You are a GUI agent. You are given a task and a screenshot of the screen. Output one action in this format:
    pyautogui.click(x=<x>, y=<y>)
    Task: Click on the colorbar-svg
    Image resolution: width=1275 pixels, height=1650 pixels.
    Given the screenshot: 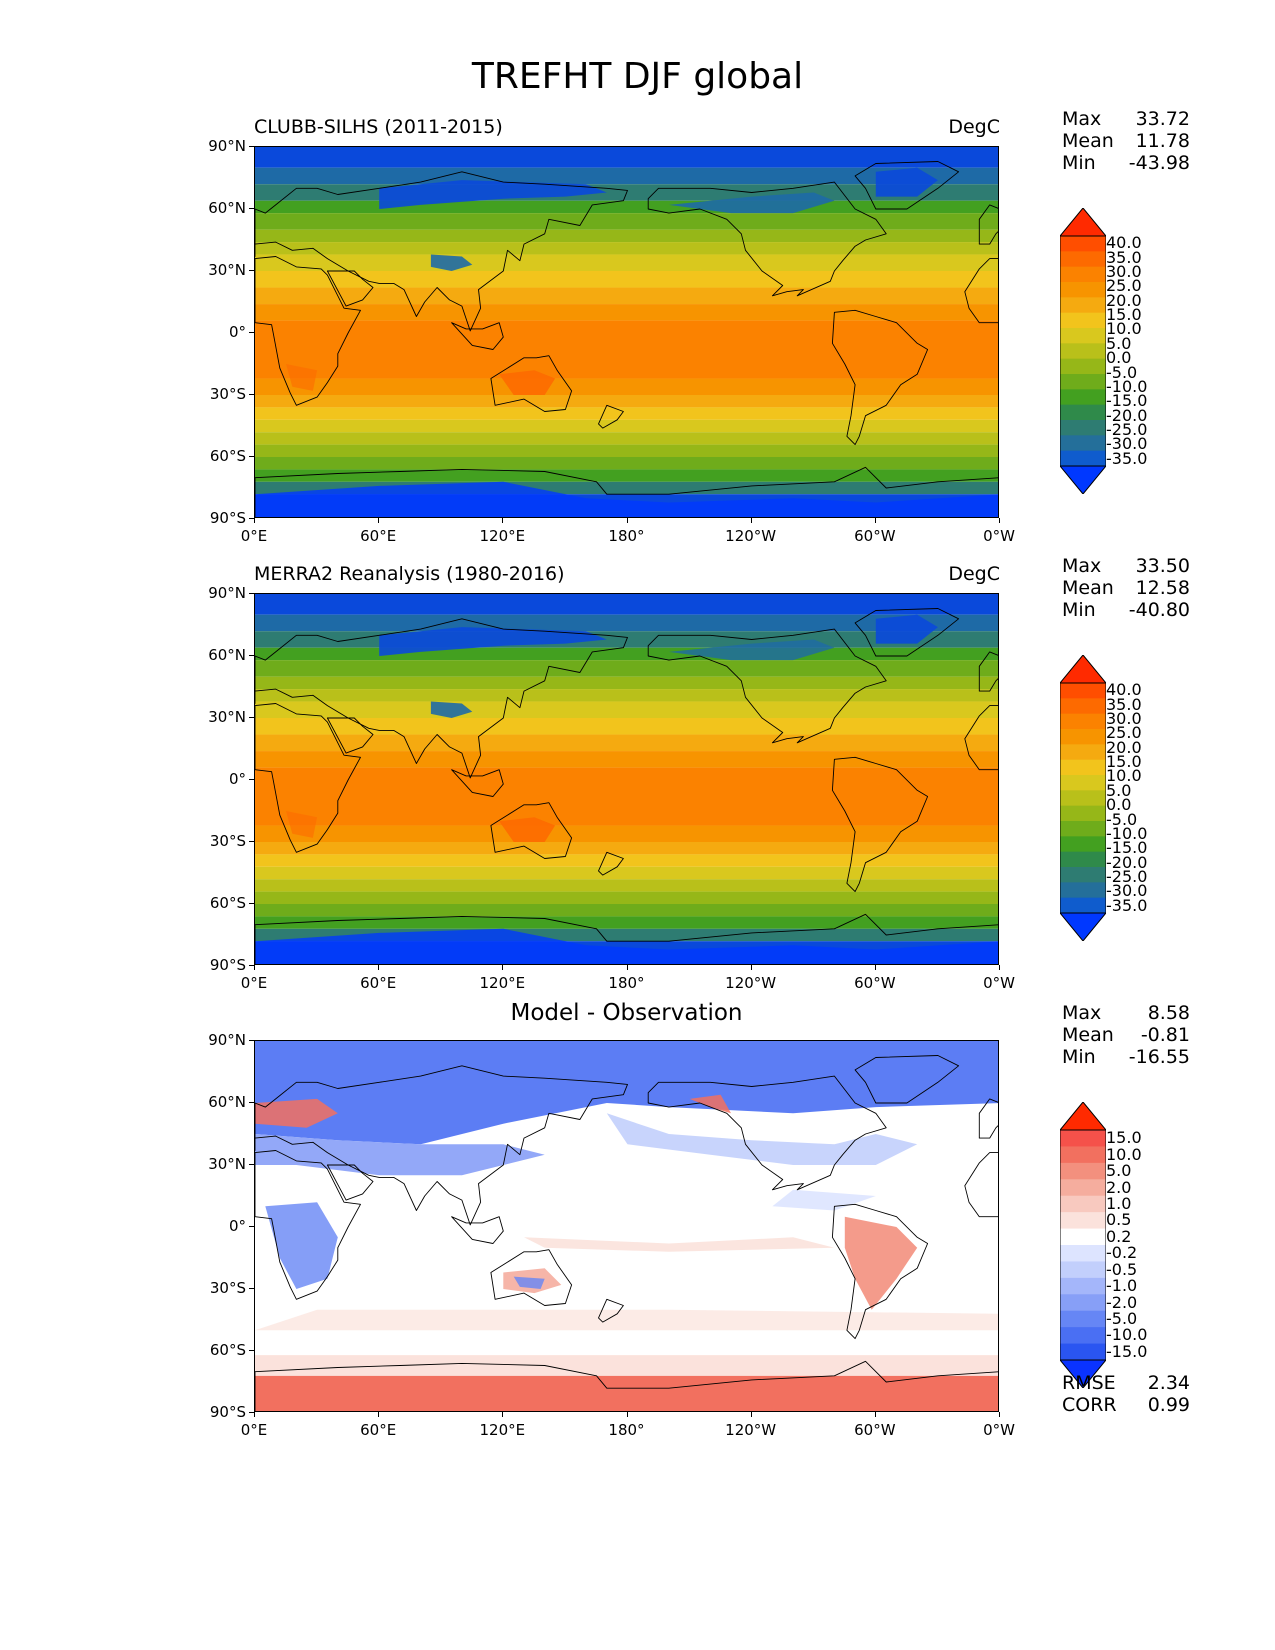 What is the action you would take?
    pyautogui.click(x=1083, y=351)
    